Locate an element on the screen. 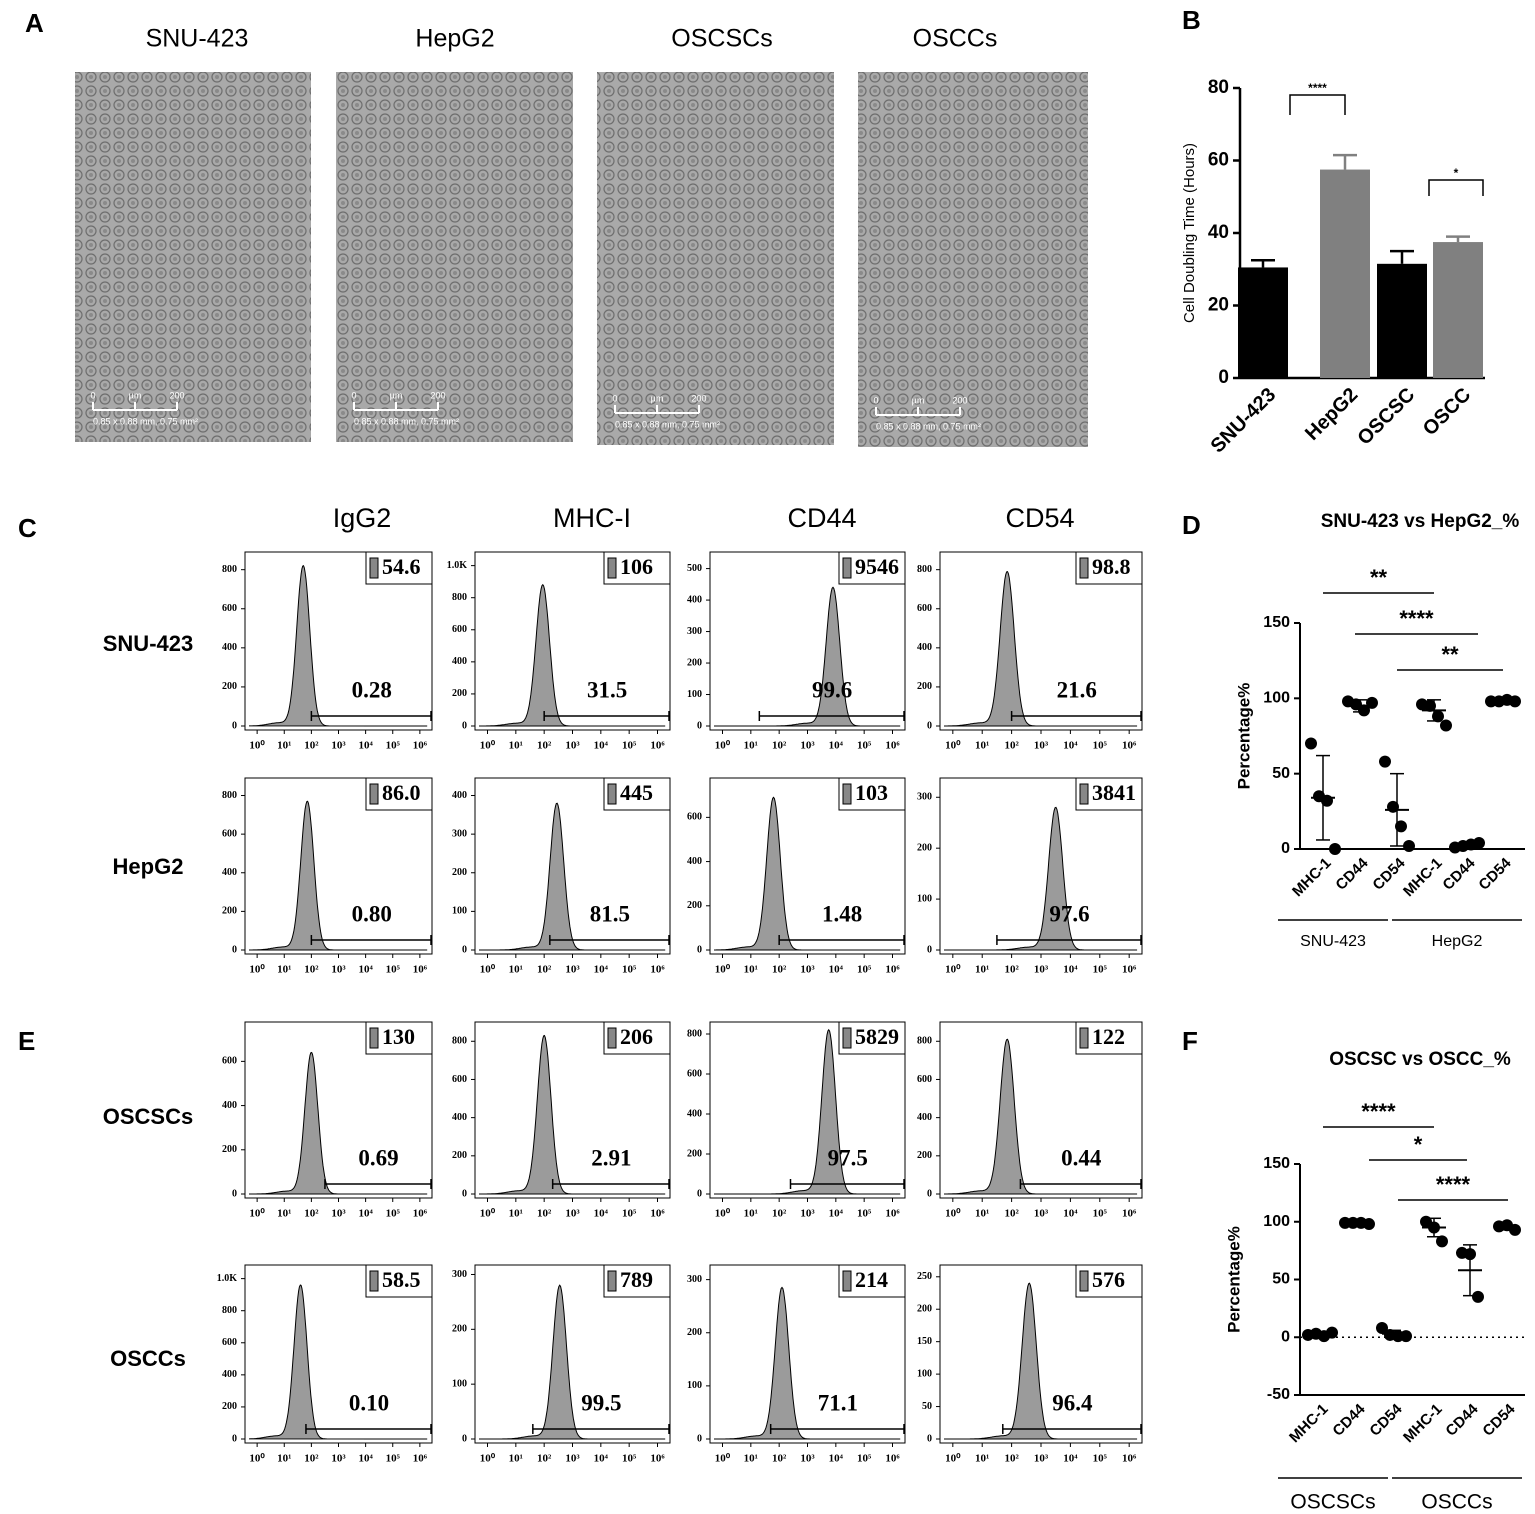 Image resolution: width=1535 pixels, height=1514 pixels. gate-percent: 71.1 is located at coordinates (838, 1402).